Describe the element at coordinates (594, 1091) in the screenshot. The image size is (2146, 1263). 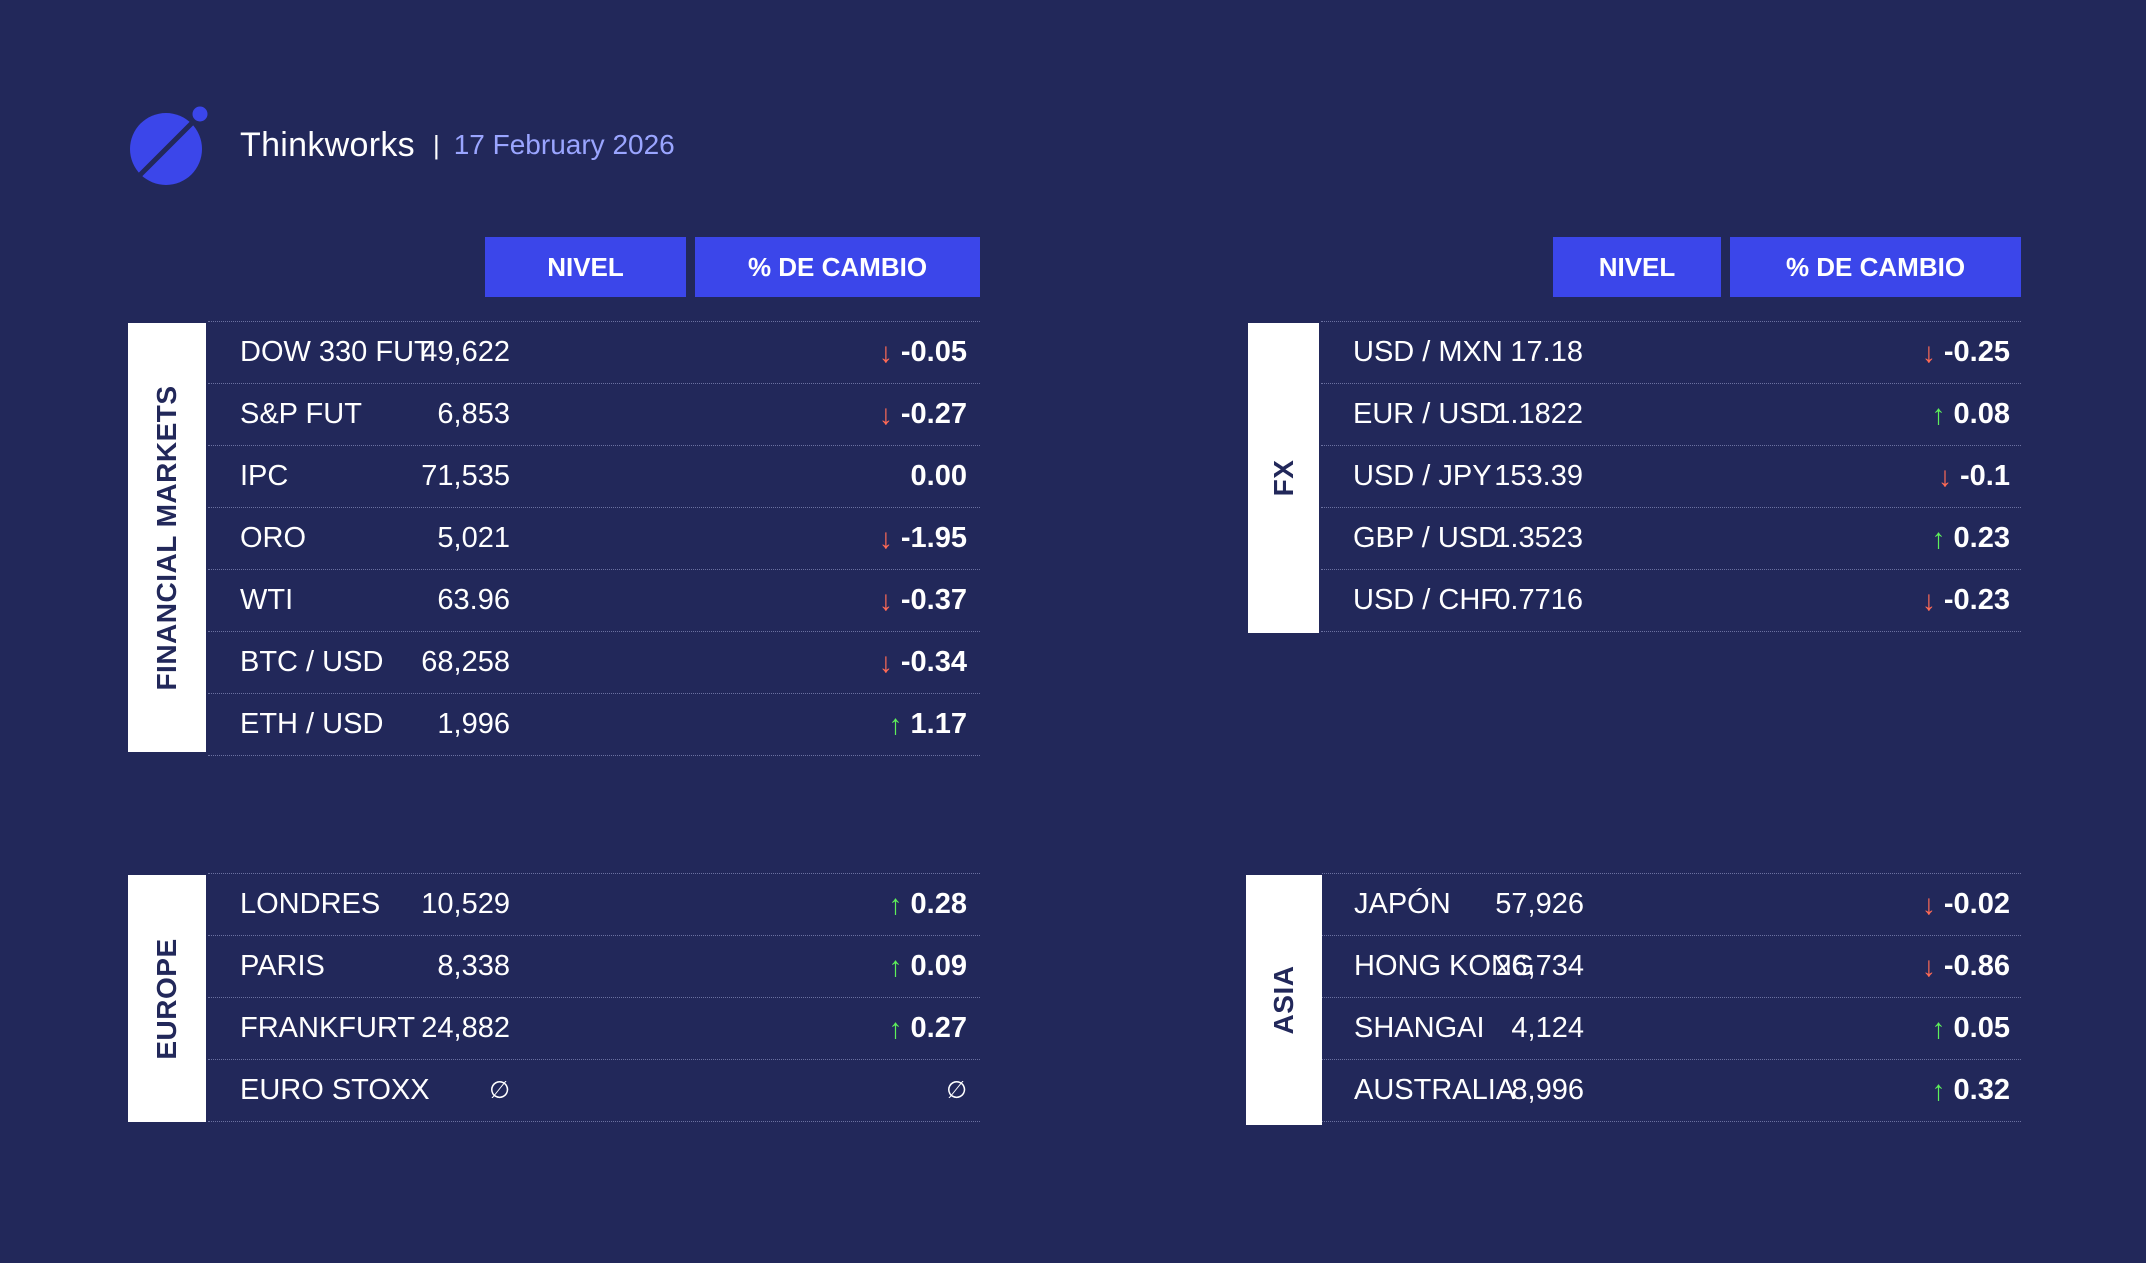
I see `table-row: EURO STOXX ∅ ∅` at that location.